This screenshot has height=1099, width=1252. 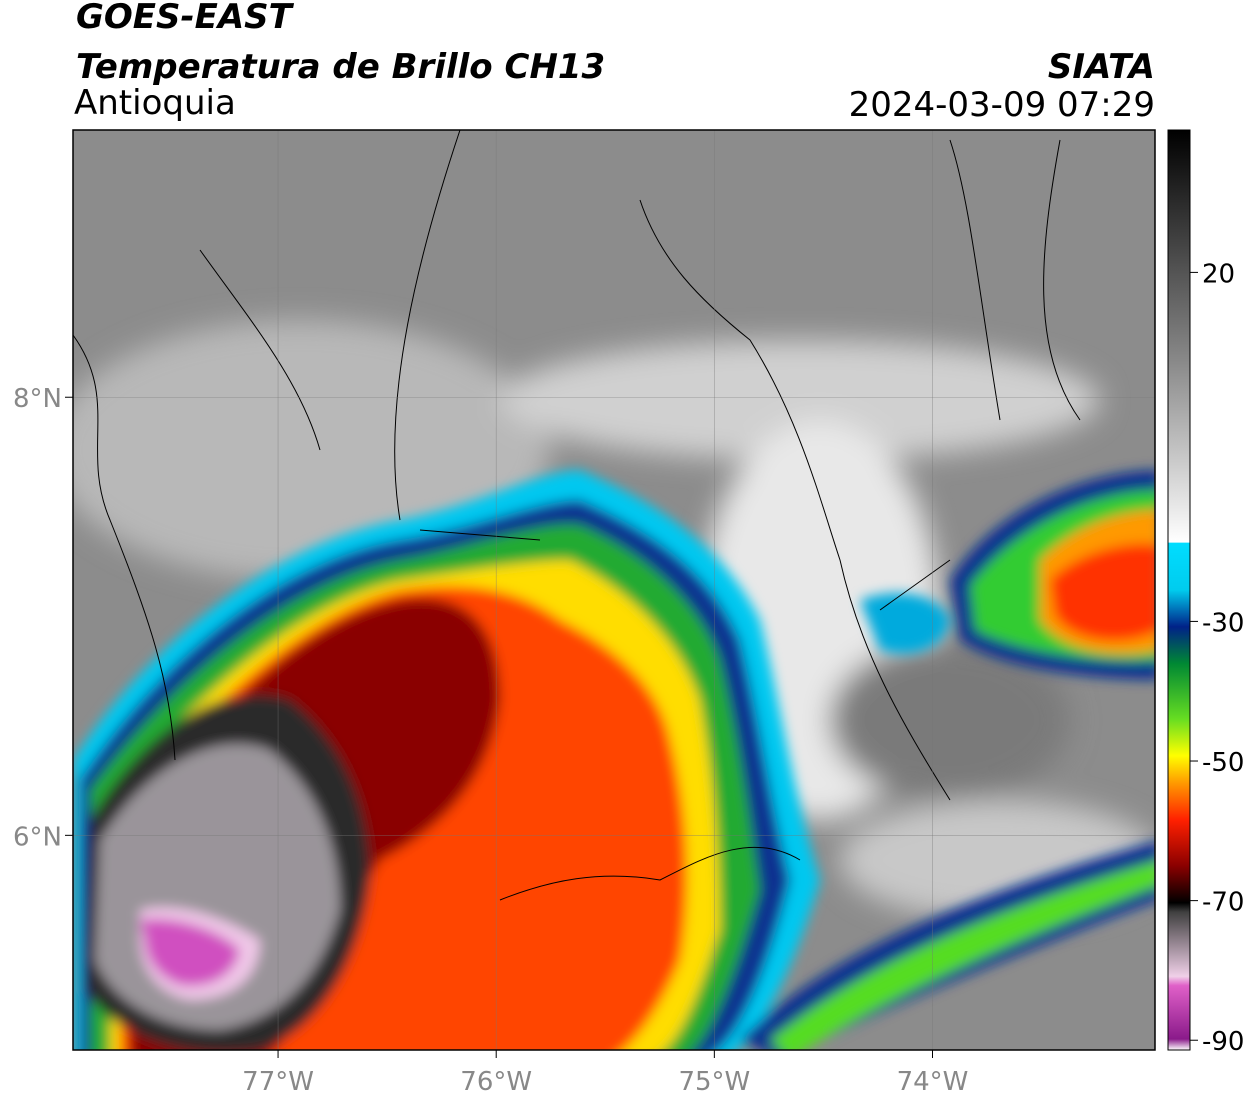 What do you see at coordinates (1179, 590) in the screenshot?
I see `colorbar` at bounding box center [1179, 590].